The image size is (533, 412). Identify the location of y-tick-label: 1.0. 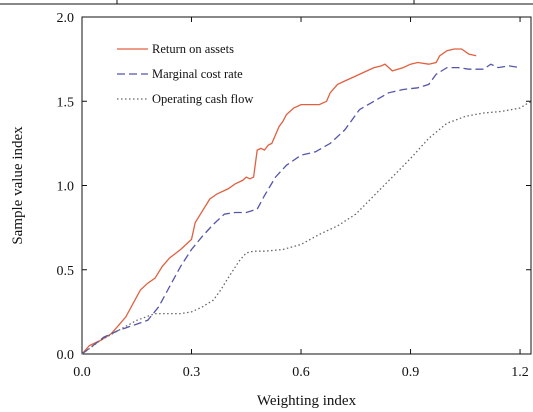
(66, 187).